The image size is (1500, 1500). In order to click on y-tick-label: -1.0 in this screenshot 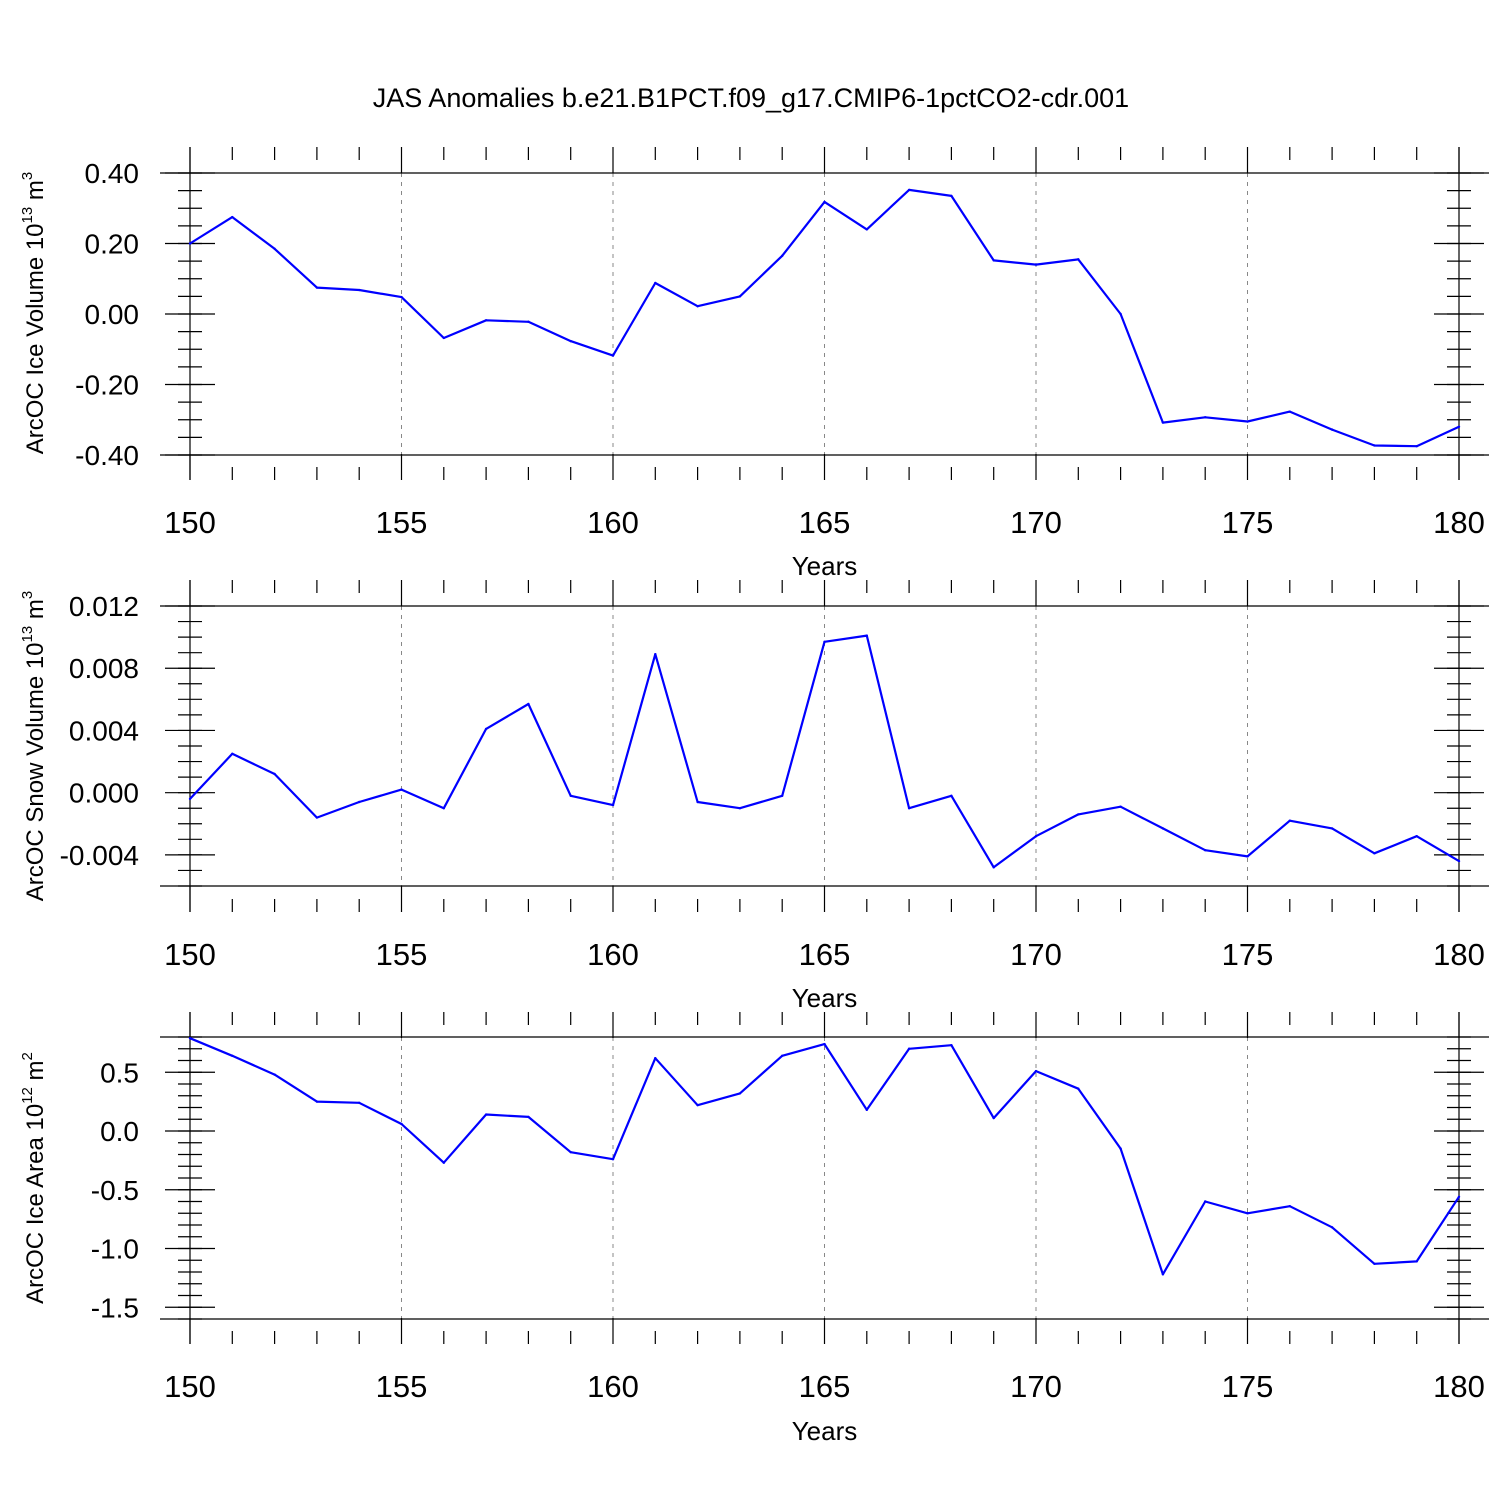, I will do `click(115, 1249)`.